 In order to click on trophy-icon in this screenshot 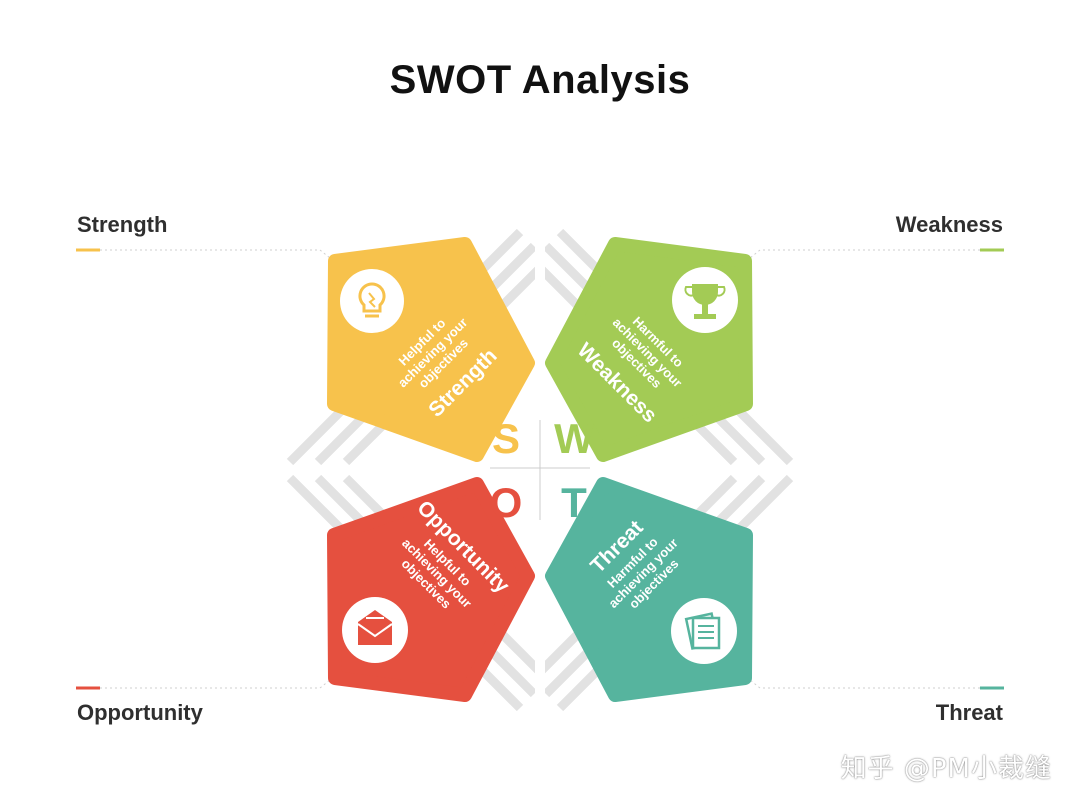, I will do `click(705, 300)`.